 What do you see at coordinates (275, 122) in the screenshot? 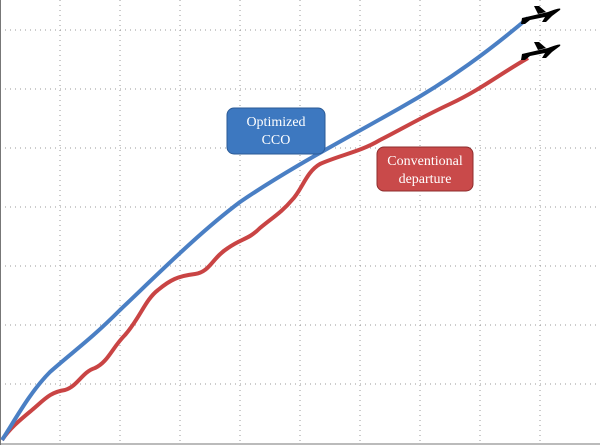
I see `label-text: Optimized` at bounding box center [275, 122].